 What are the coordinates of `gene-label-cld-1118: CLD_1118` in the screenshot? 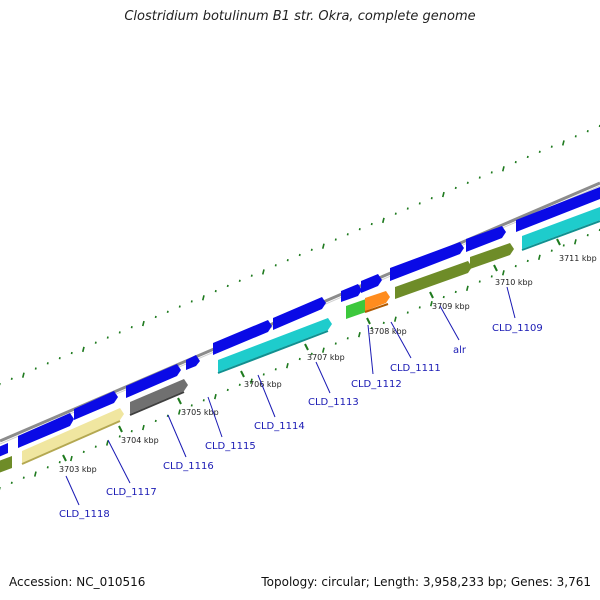 It's located at (84, 514).